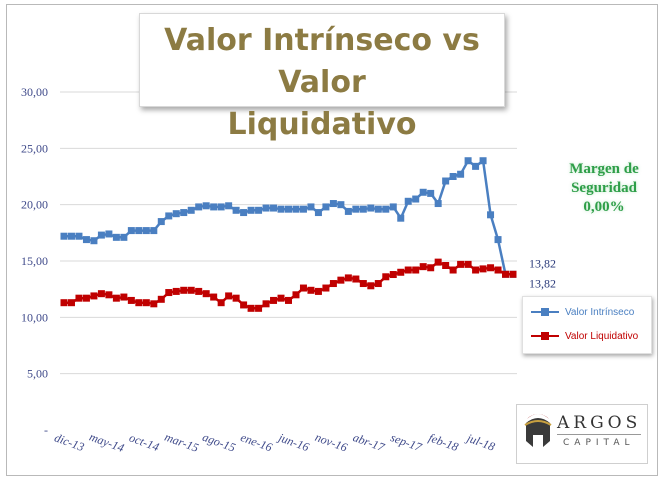 The image size is (664, 481). Describe the element at coordinates (37, 374) in the screenshot. I see `y-tick-label: 5,00` at that location.